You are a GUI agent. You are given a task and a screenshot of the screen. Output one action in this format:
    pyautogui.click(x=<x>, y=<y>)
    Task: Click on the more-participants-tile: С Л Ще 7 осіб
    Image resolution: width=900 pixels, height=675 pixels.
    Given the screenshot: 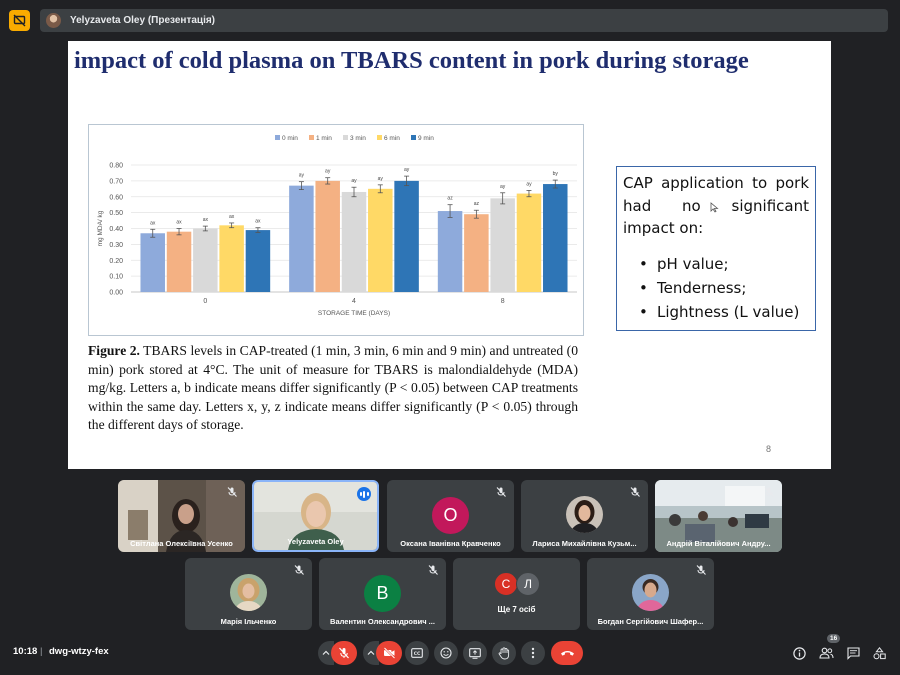 What is the action you would take?
    pyautogui.click(x=516, y=594)
    